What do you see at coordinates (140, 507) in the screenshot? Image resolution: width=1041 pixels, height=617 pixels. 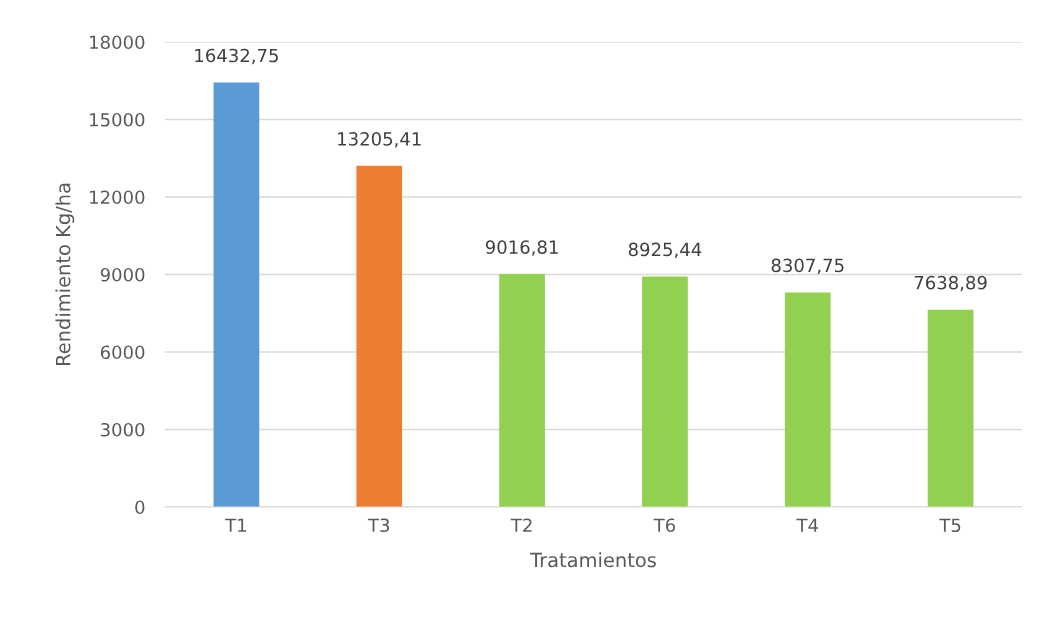 I see `y-tick-label: 0` at bounding box center [140, 507].